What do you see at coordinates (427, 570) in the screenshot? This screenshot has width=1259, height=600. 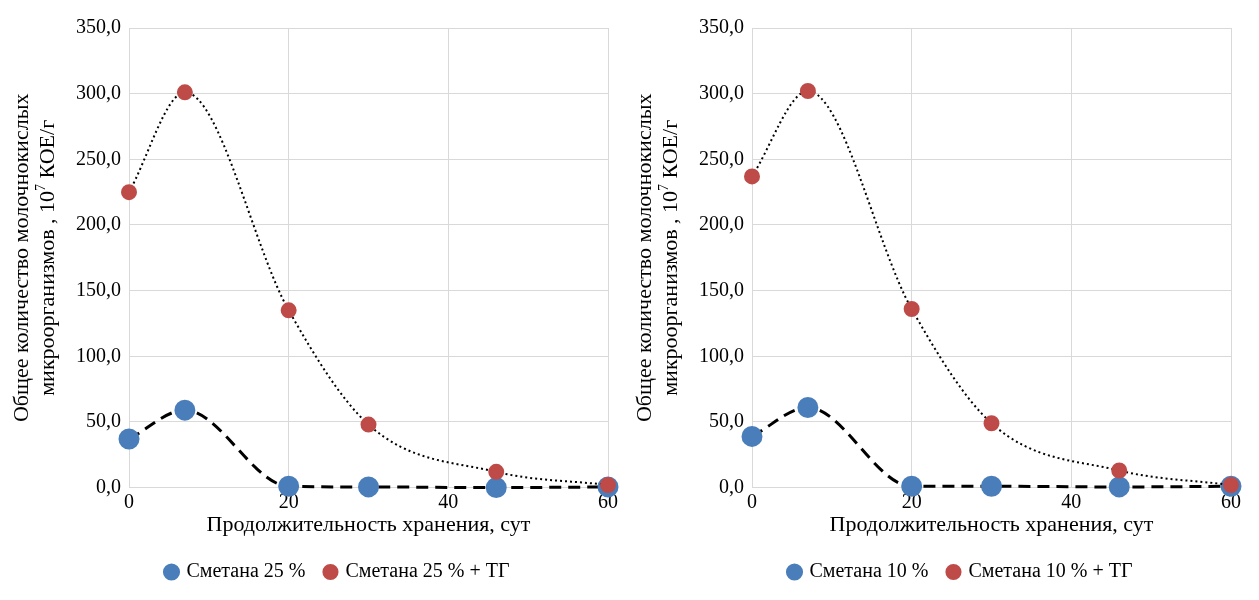 I see `legend-label: Сметана 25 % + ТГ` at bounding box center [427, 570].